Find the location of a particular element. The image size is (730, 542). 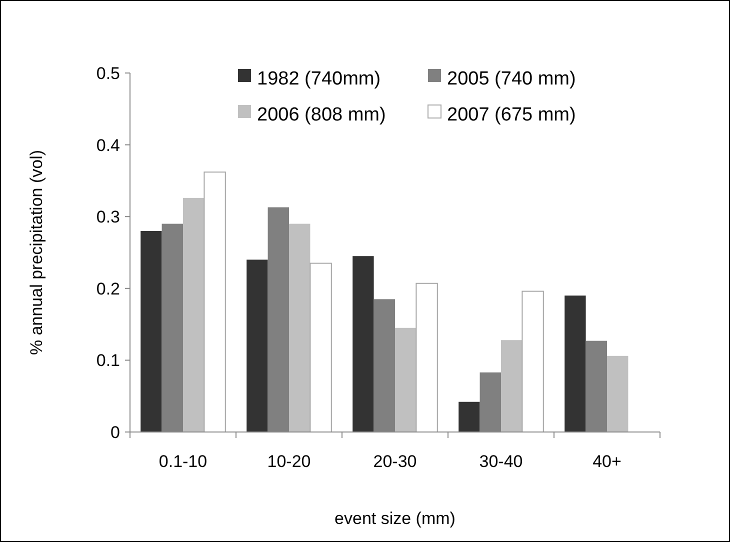

x-tick-label: 0.1-10 is located at coordinates (183, 461).